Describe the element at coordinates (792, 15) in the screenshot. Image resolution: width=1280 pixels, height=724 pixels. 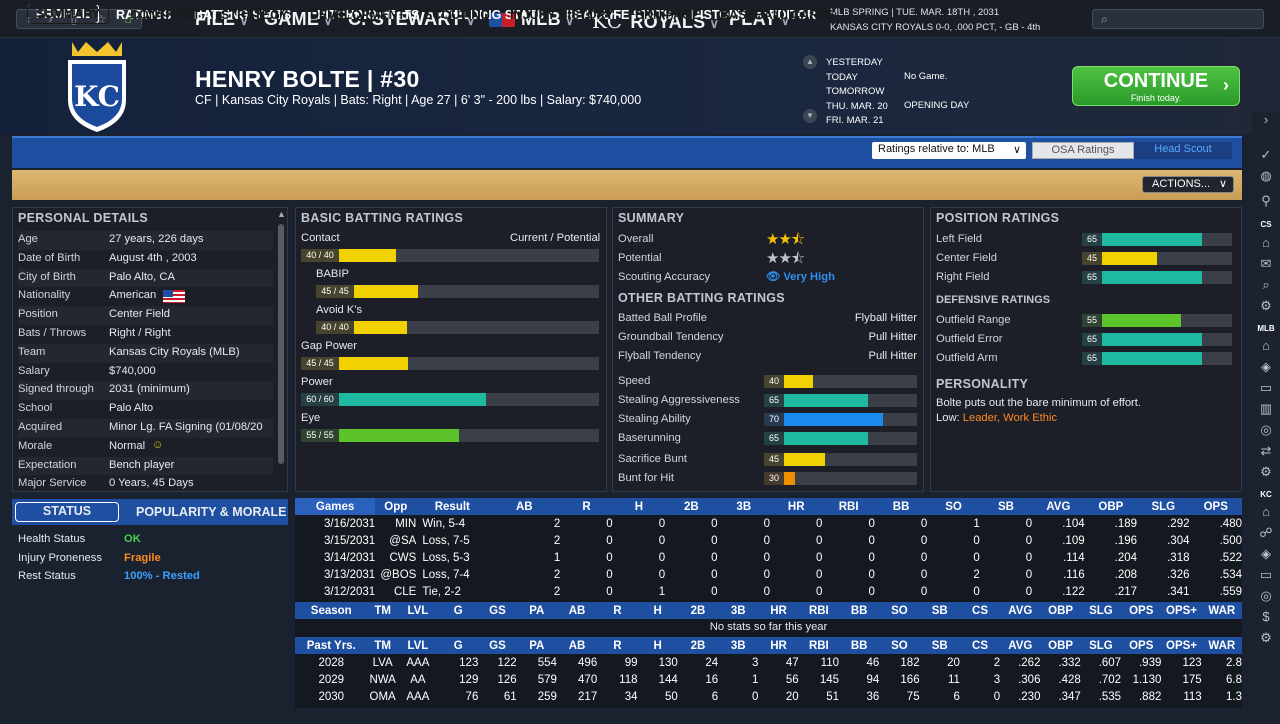
I see `tab-editor: EDITOR` at that location.